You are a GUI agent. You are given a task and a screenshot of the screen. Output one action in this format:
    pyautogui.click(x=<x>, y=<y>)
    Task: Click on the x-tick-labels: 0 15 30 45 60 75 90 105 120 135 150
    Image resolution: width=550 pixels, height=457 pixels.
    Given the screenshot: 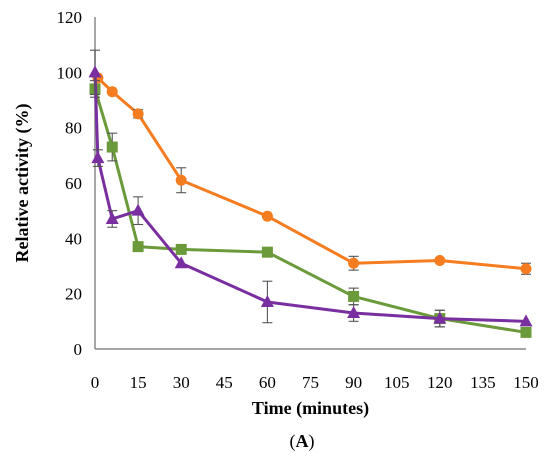 What is the action you would take?
    pyautogui.click(x=315, y=382)
    